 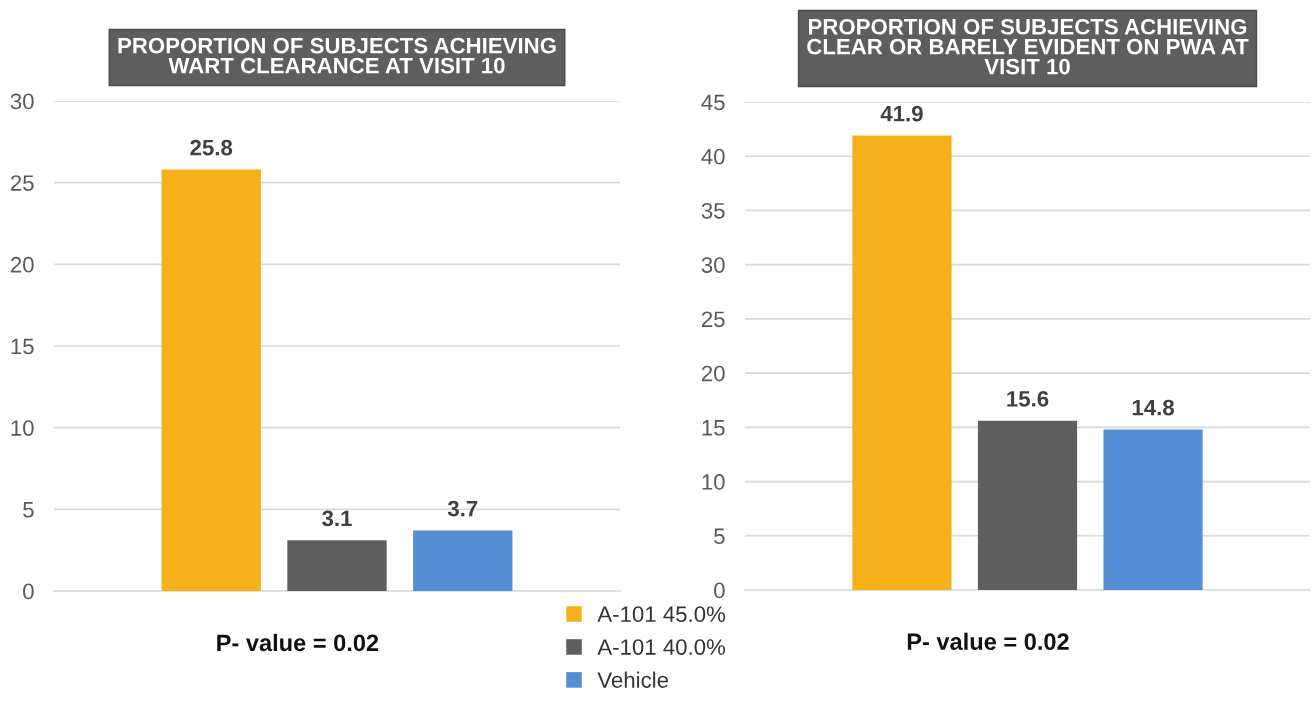 What do you see at coordinates (633, 679) in the screenshot?
I see `legend-label: Vehicle` at bounding box center [633, 679].